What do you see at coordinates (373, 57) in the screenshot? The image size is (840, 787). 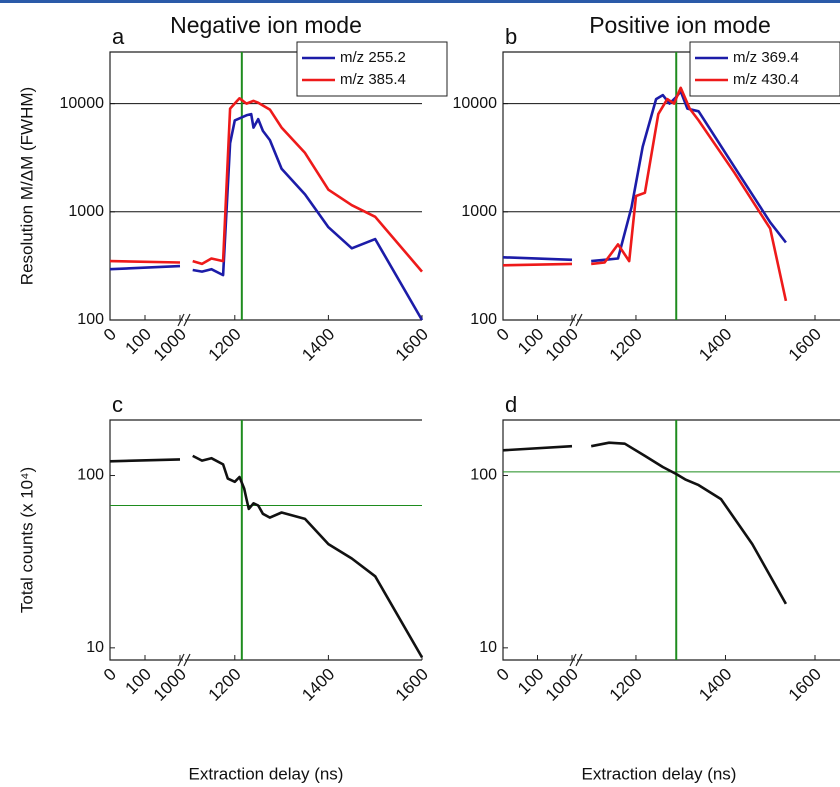 I see `legend-label: m/z 255.2` at bounding box center [373, 57].